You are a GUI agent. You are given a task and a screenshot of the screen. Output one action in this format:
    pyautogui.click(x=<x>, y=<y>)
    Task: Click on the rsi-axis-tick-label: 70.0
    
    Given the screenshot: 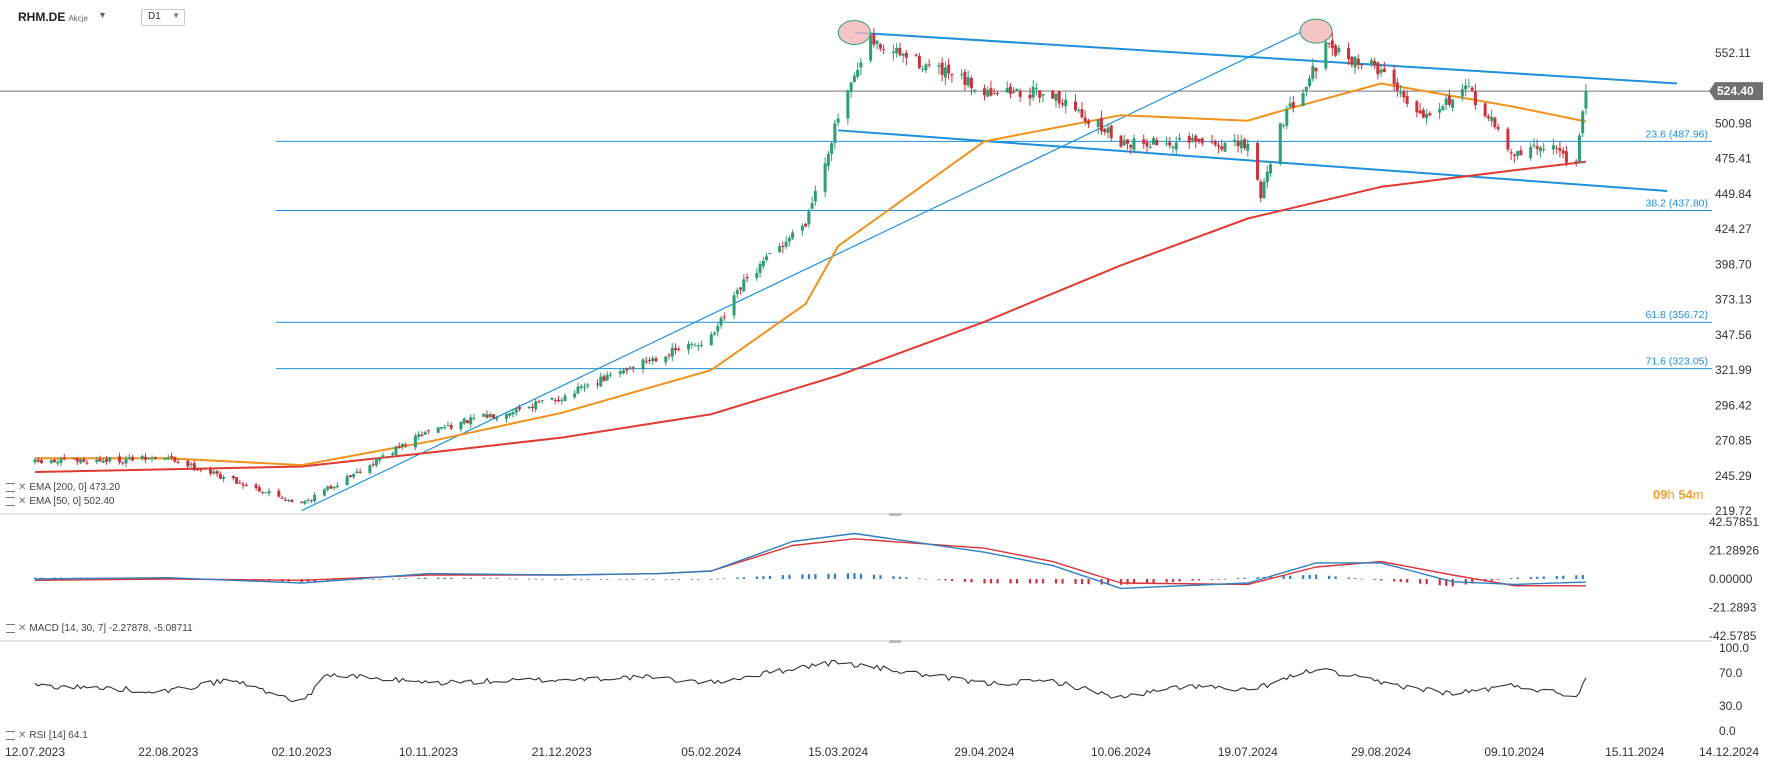 What is the action you would take?
    pyautogui.click(x=1731, y=673)
    